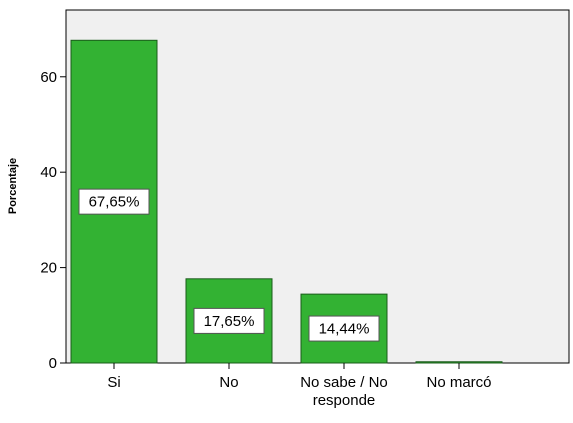 This screenshot has width=573, height=423. I want to click on bar, so click(459, 362).